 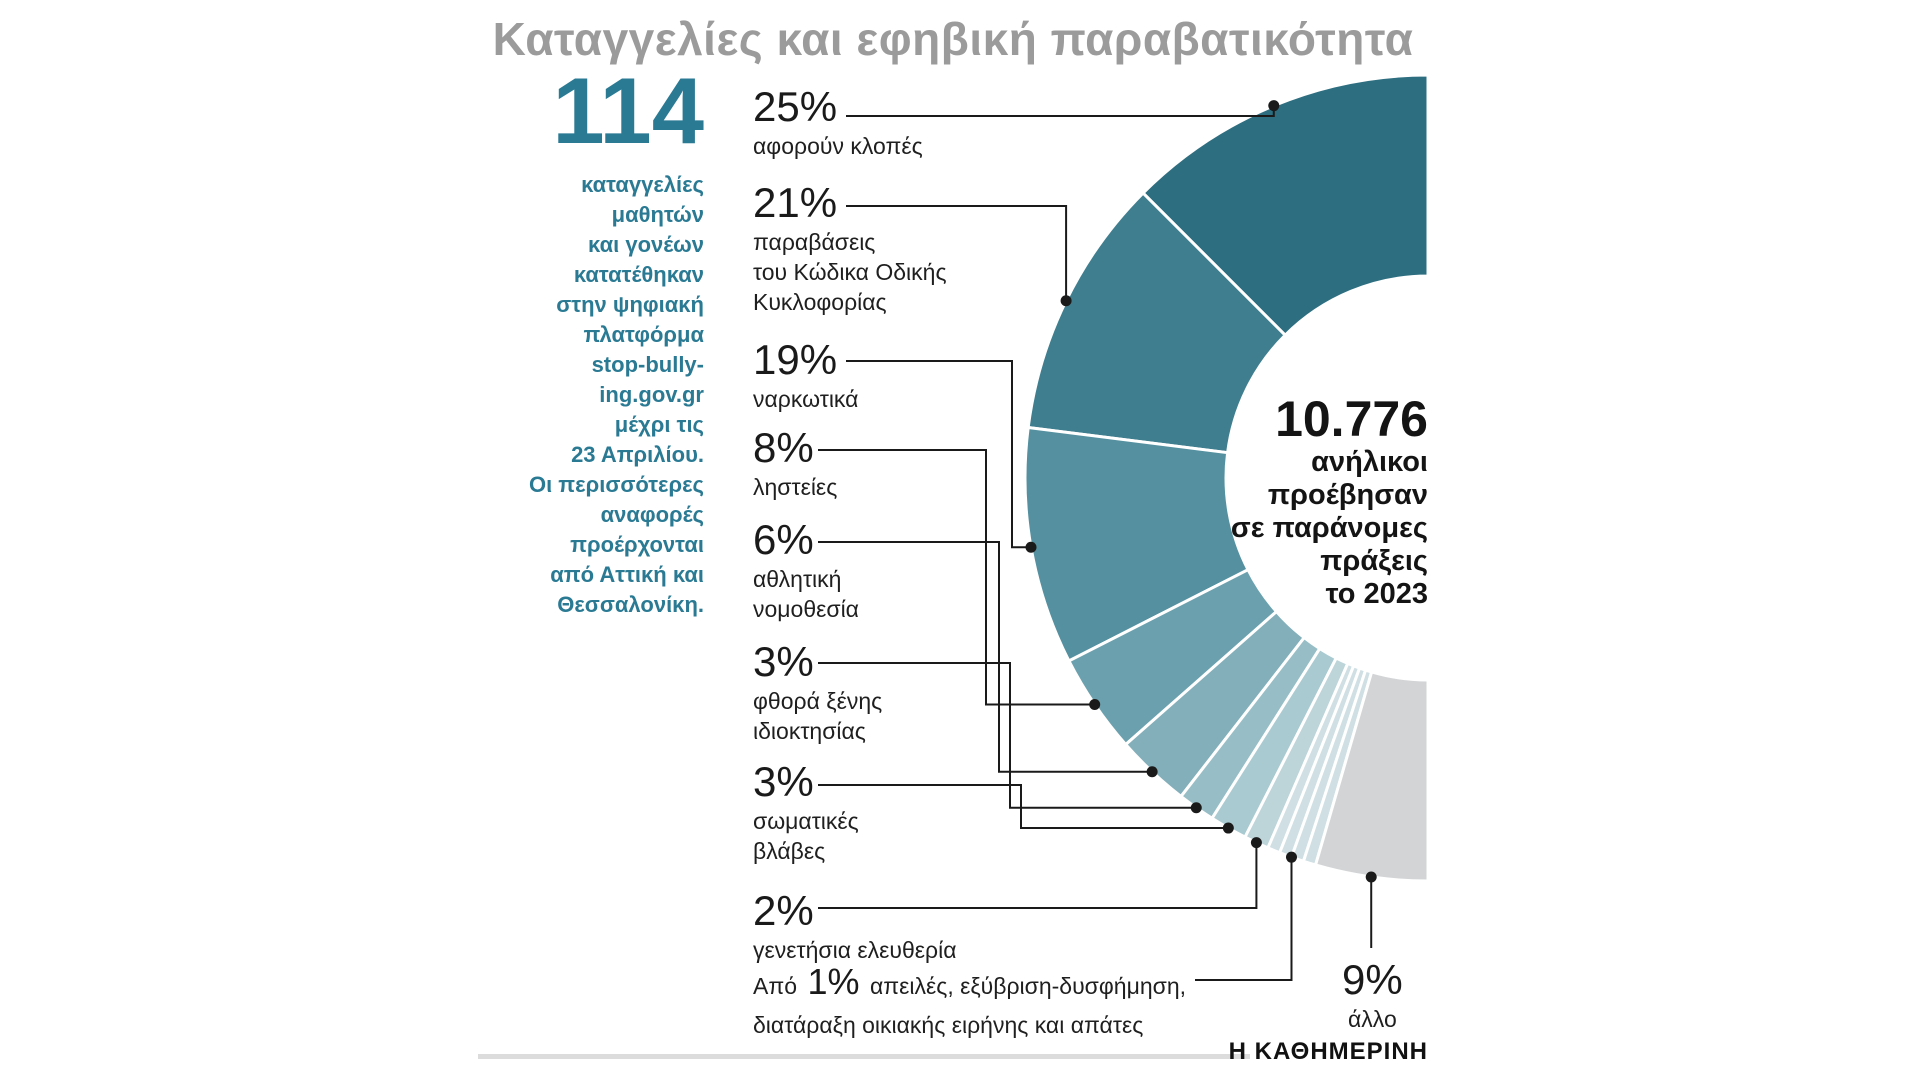 What do you see at coordinates (637, 454) in the screenshot?
I see `sidebar-line: 23 Απριλίου.` at bounding box center [637, 454].